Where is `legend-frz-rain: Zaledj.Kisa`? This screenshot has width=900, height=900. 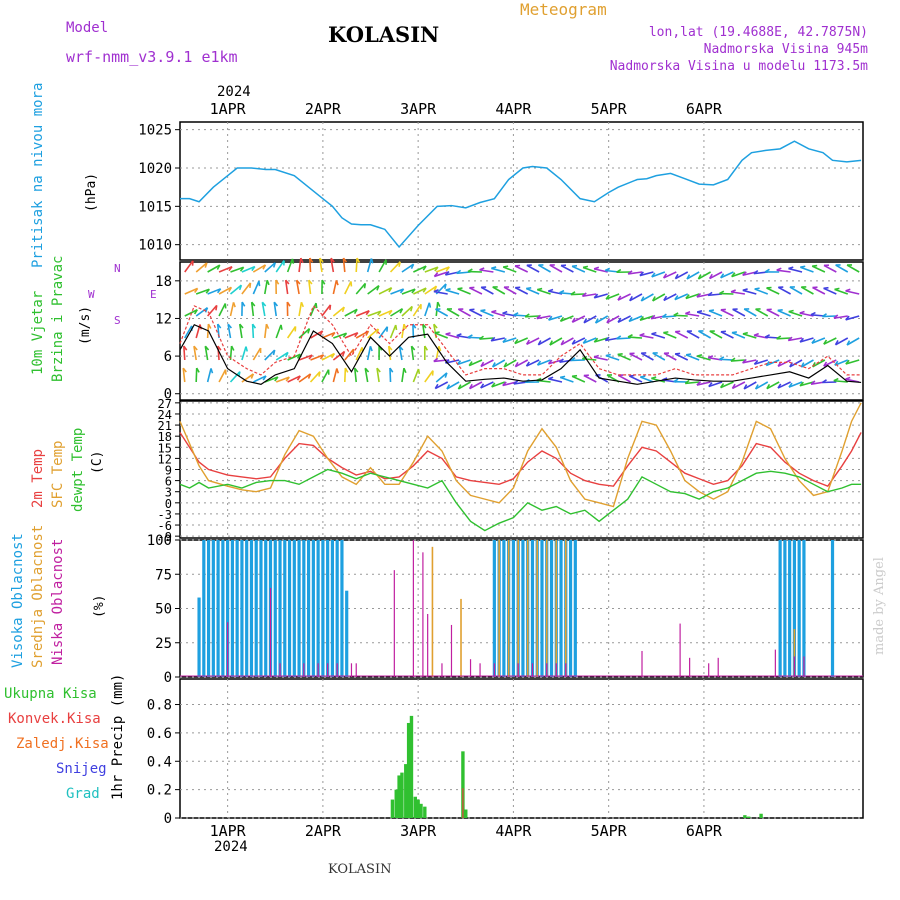
legend-frz-rain: Zaledj.Kisa is located at coordinates (62, 744).